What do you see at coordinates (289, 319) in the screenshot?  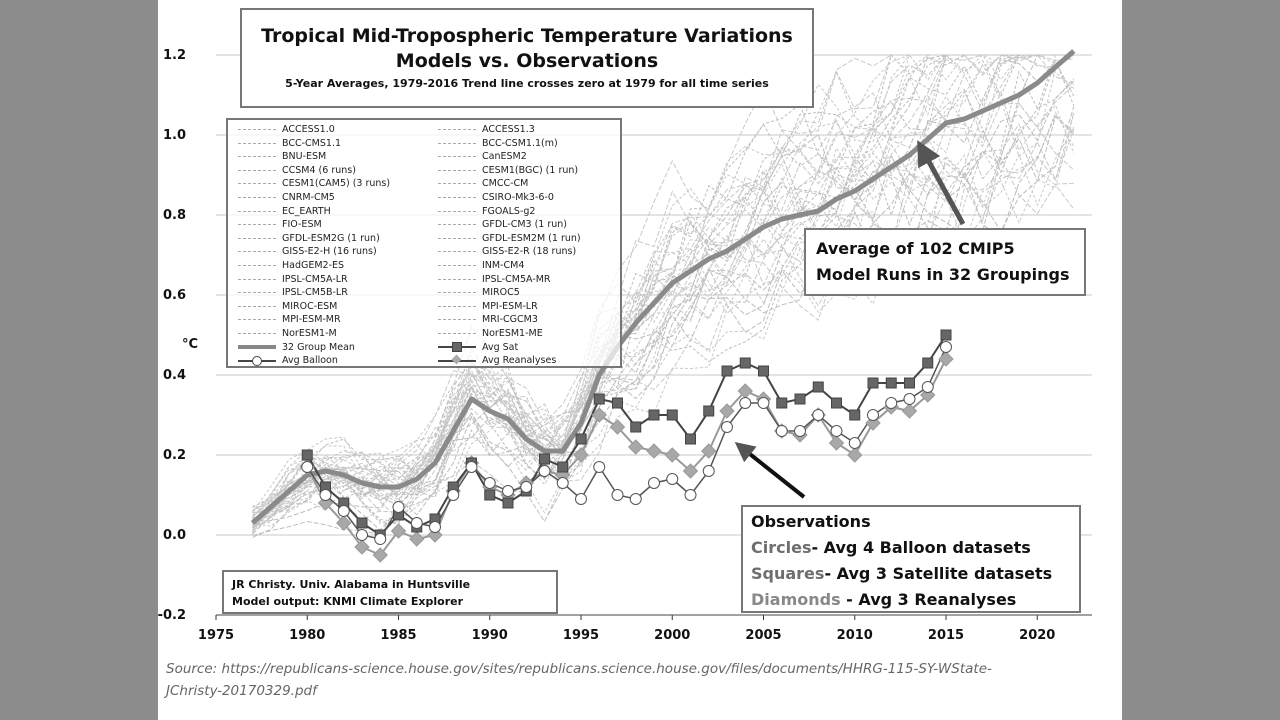 I see `legend-item: MPI-ESM-MR` at bounding box center [289, 319].